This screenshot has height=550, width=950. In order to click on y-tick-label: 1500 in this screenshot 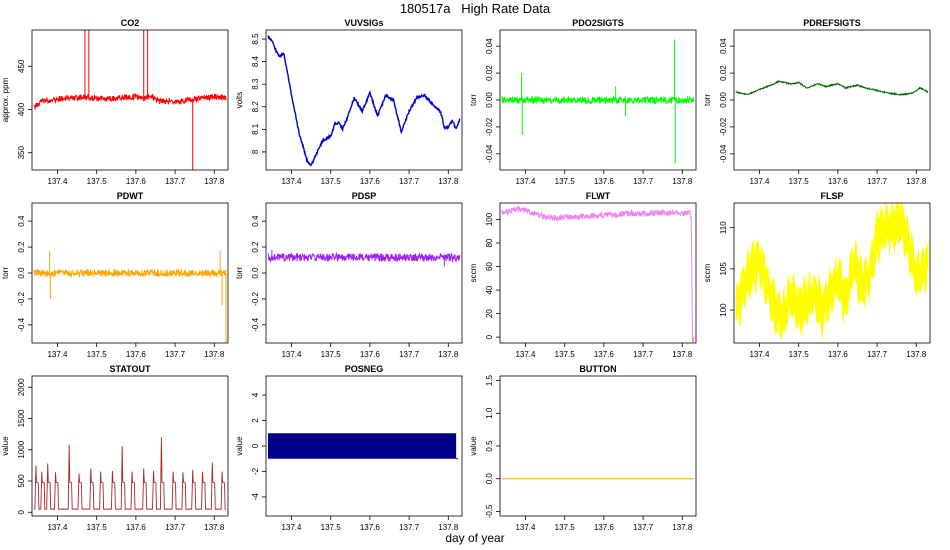, I will do `click(21, 418)`.